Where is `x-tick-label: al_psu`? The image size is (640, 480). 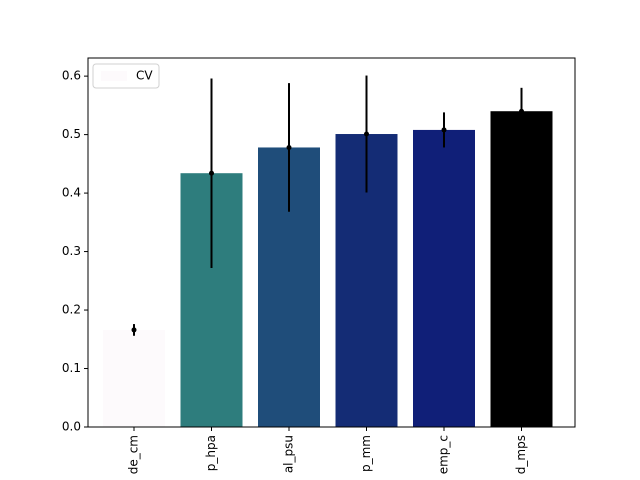
x-tick-label: al_psu is located at coordinates (289, 454).